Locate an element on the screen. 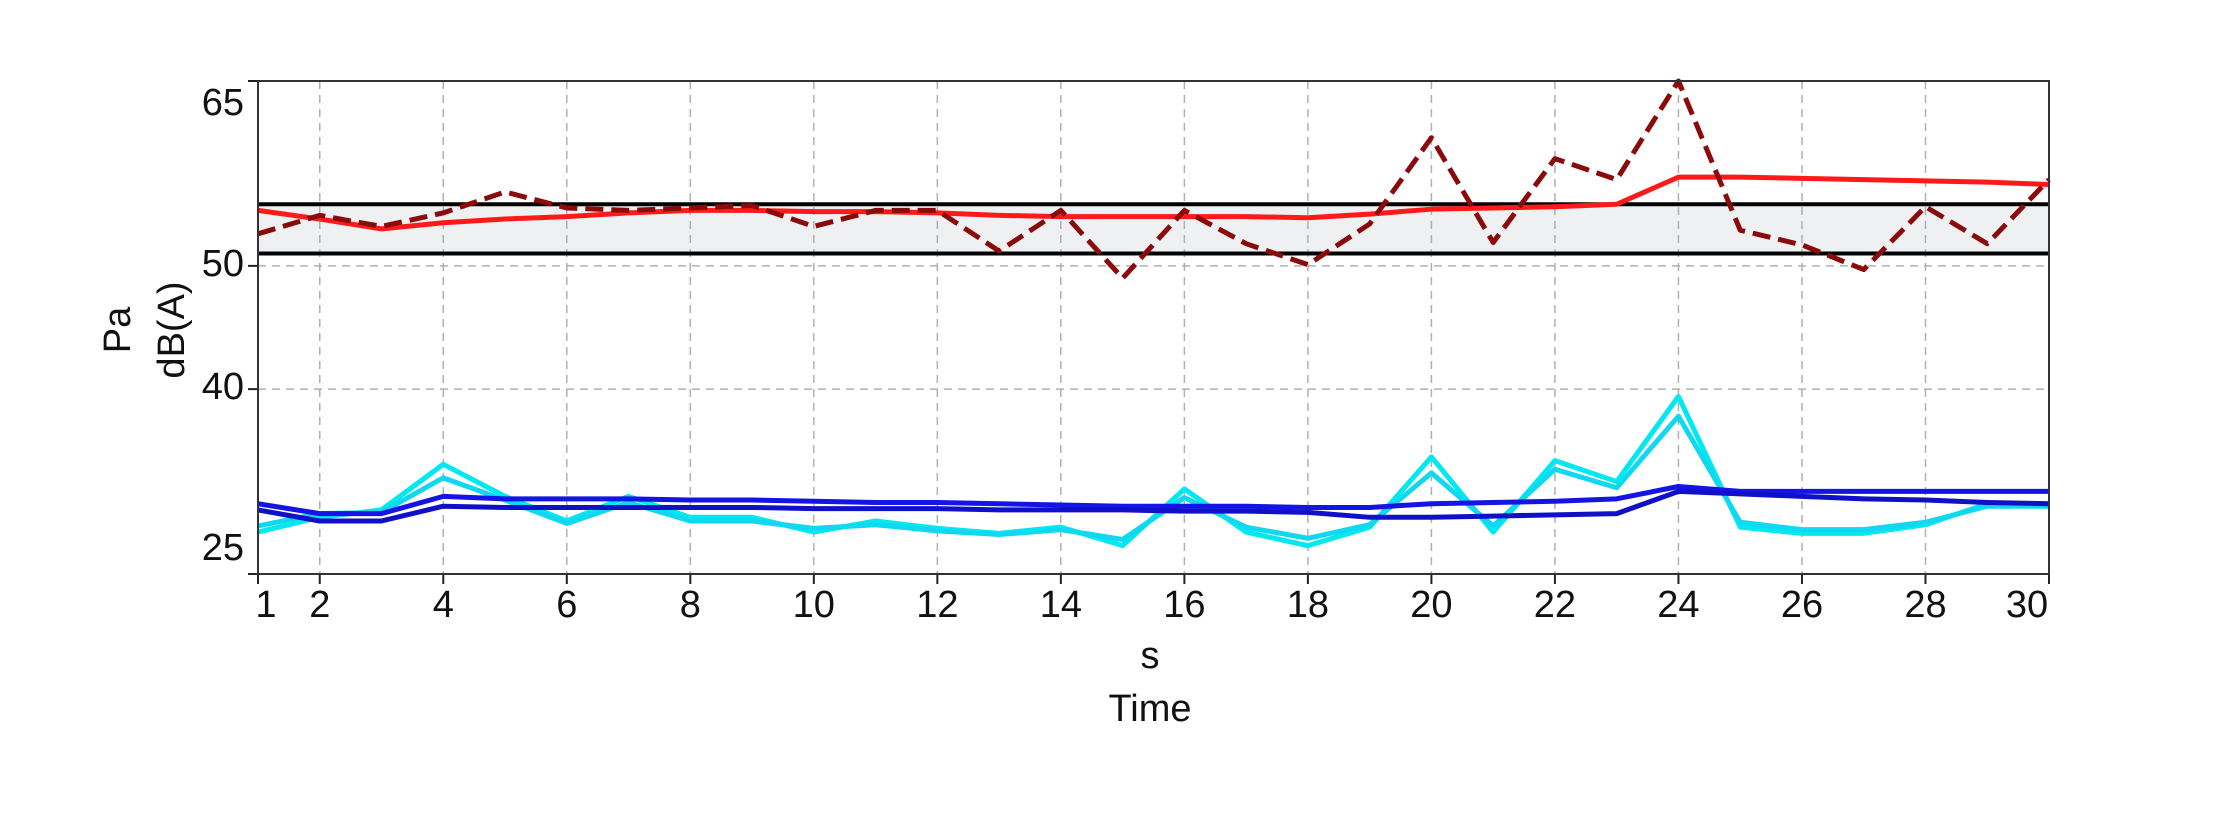 The height and width of the screenshot is (813, 2214). y-tick-label: 65 is located at coordinates (223, 103).